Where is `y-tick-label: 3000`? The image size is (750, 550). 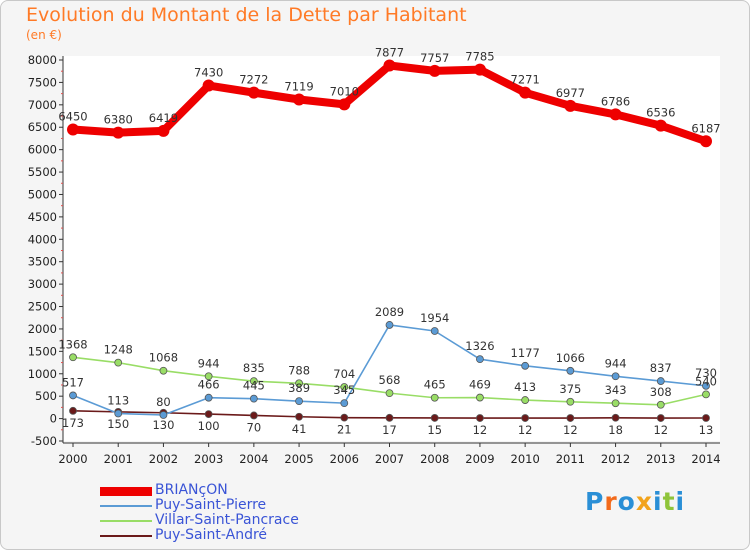
y-tick-label: 3000 is located at coordinates (42, 284).